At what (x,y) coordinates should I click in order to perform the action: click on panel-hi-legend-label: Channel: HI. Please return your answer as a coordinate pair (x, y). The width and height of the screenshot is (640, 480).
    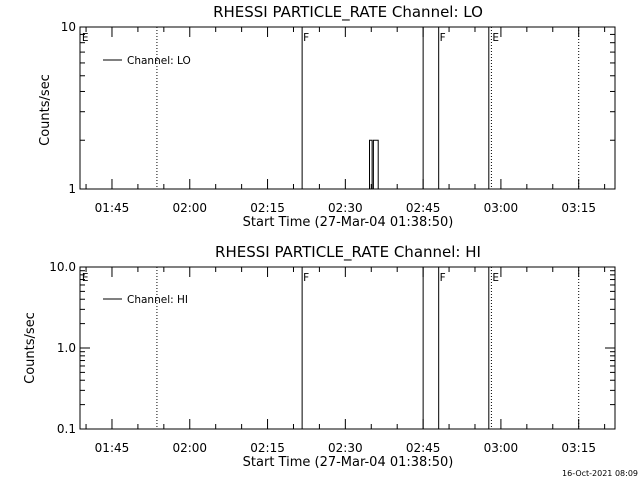
    Looking at the image, I should click on (157, 300).